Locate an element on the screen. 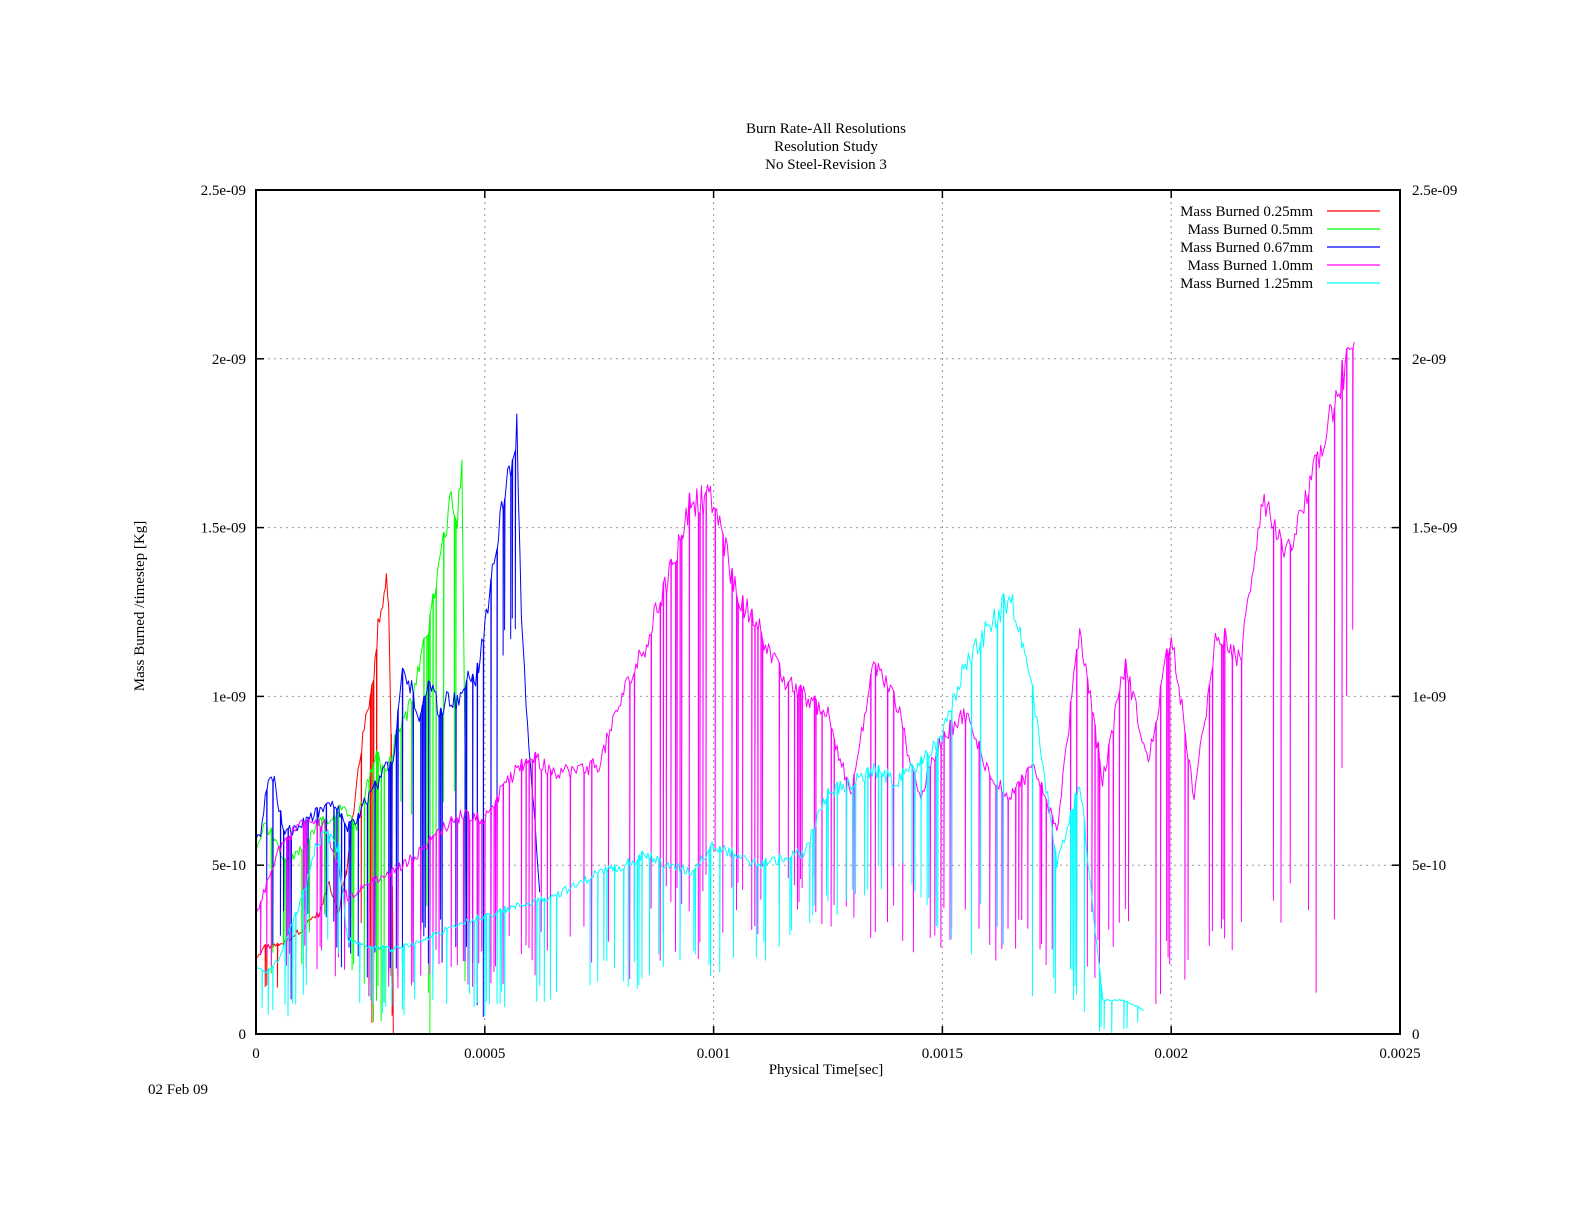 The width and height of the screenshot is (1584, 1224). y-tick-label: 0 is located at coordinates (243, 1035).